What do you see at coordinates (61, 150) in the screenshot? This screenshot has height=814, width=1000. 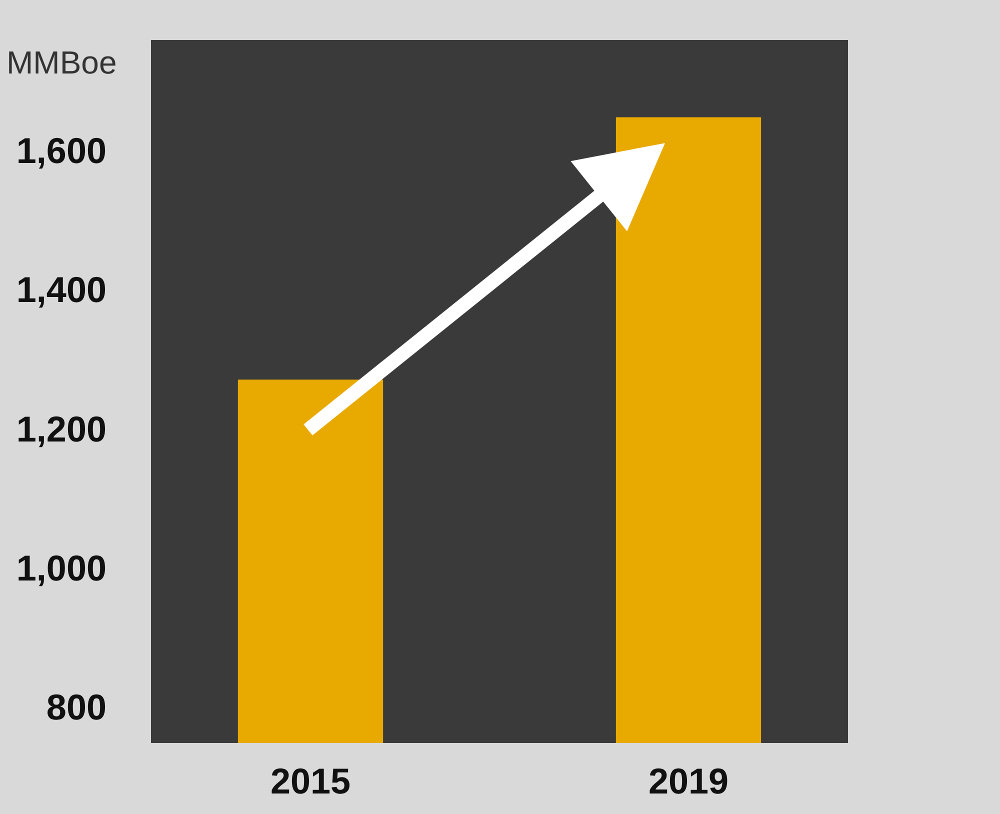 I see `y-tick-label: 1,600` at bounding box center [61, 150].